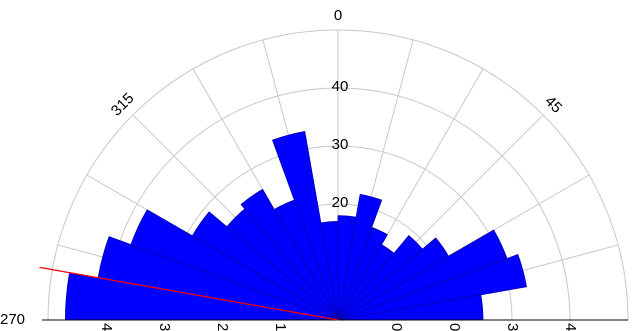  I want to click on r-tick-label: 1, so click(280, 327).